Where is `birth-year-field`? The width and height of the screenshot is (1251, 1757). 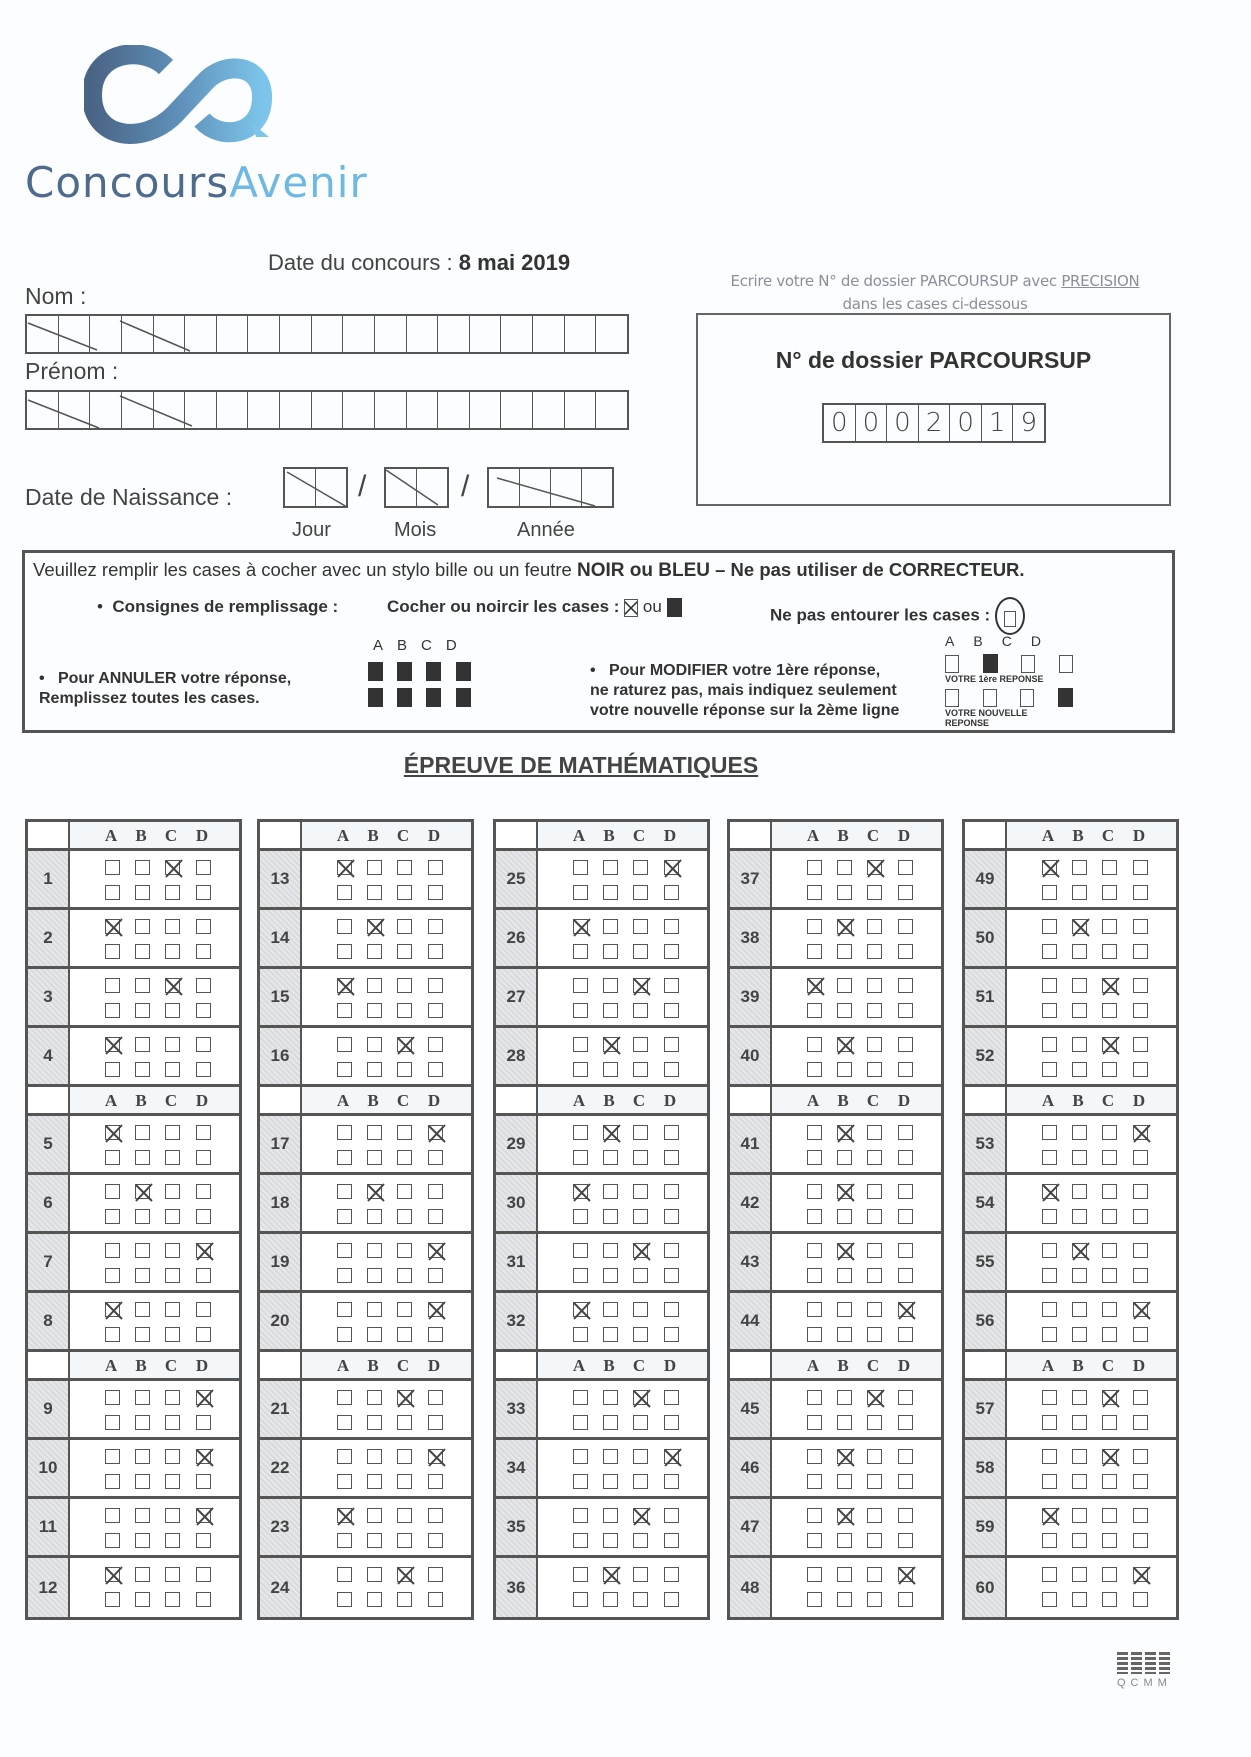 birth-year-field is located at coordinates (550, 487).